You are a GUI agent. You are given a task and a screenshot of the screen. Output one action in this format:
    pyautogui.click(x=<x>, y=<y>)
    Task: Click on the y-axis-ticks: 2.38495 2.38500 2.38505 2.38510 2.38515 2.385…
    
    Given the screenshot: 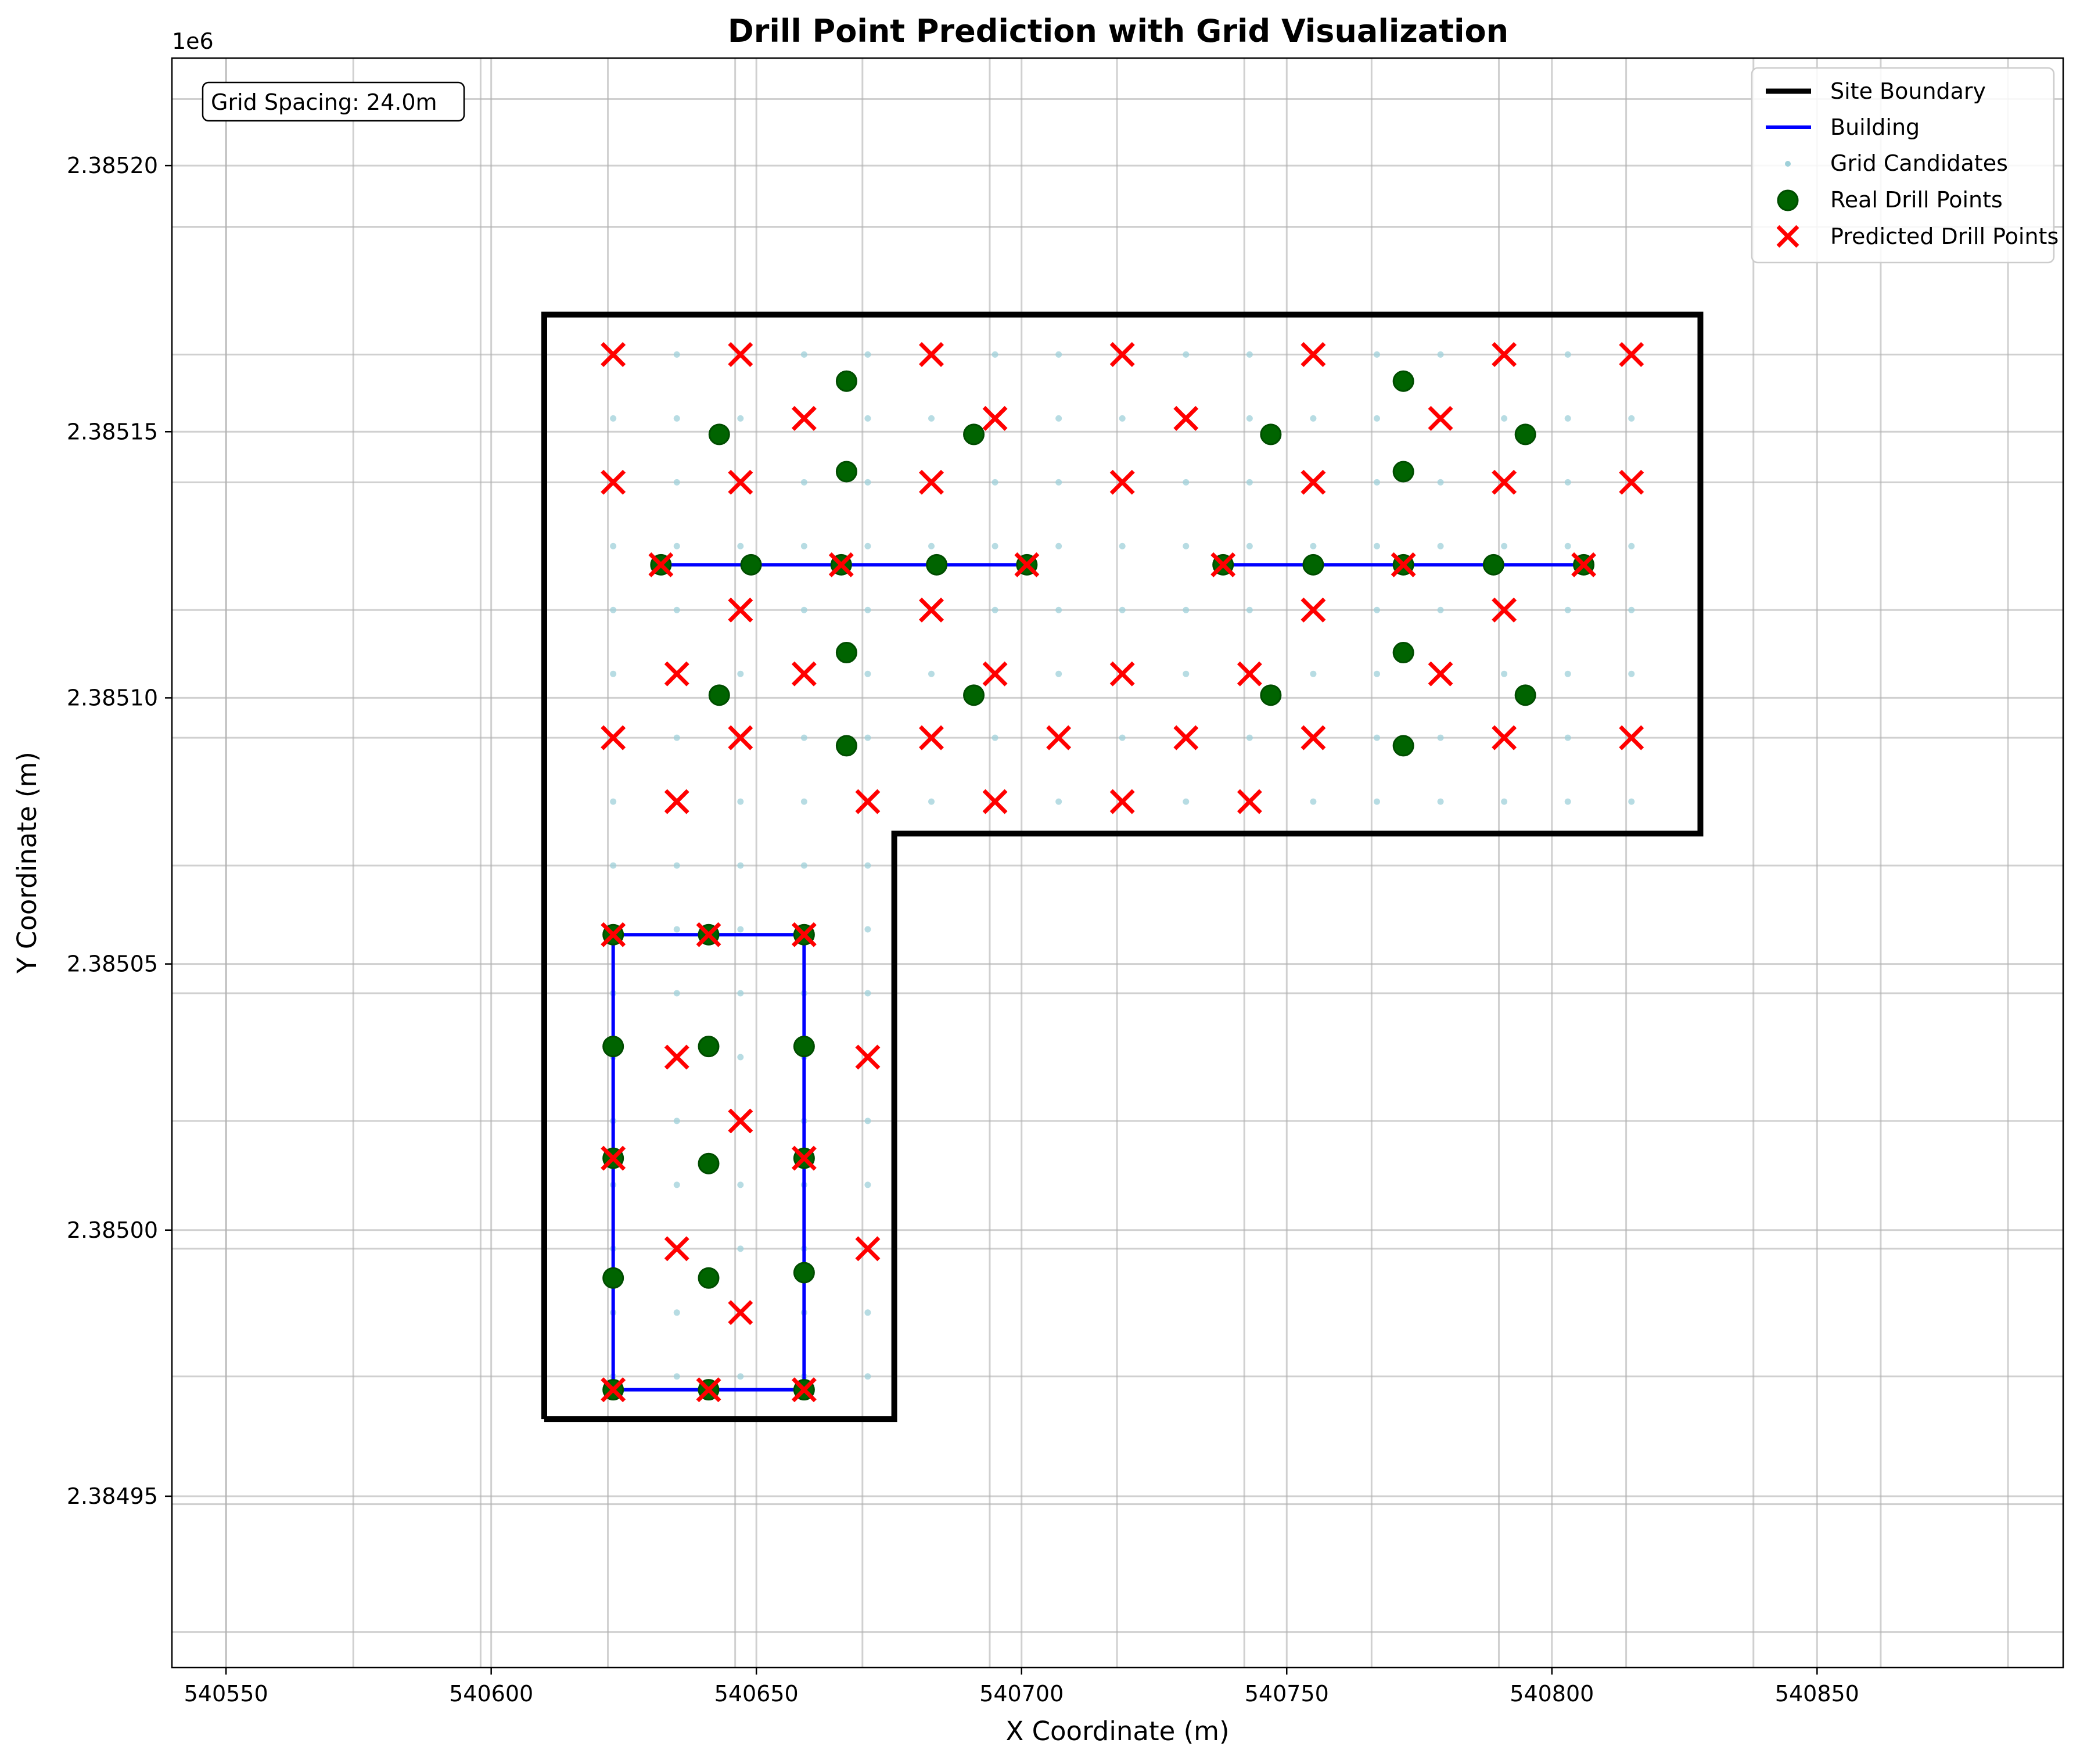 What is the action you would take?
    pyautogui.click(x=119, y=831)
    